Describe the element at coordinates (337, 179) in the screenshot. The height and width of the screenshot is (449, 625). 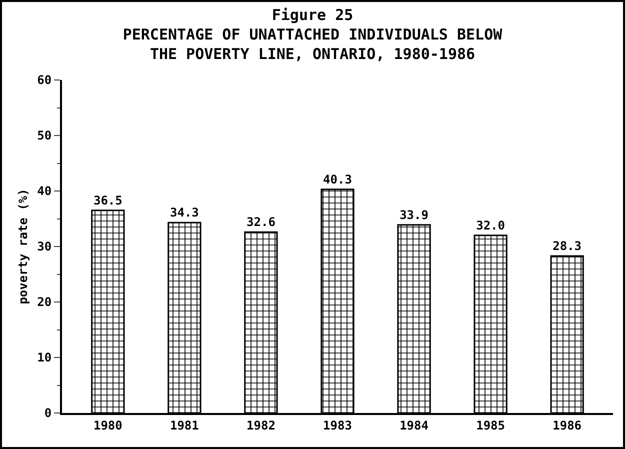
I see `data-label: 40.3` at that location.